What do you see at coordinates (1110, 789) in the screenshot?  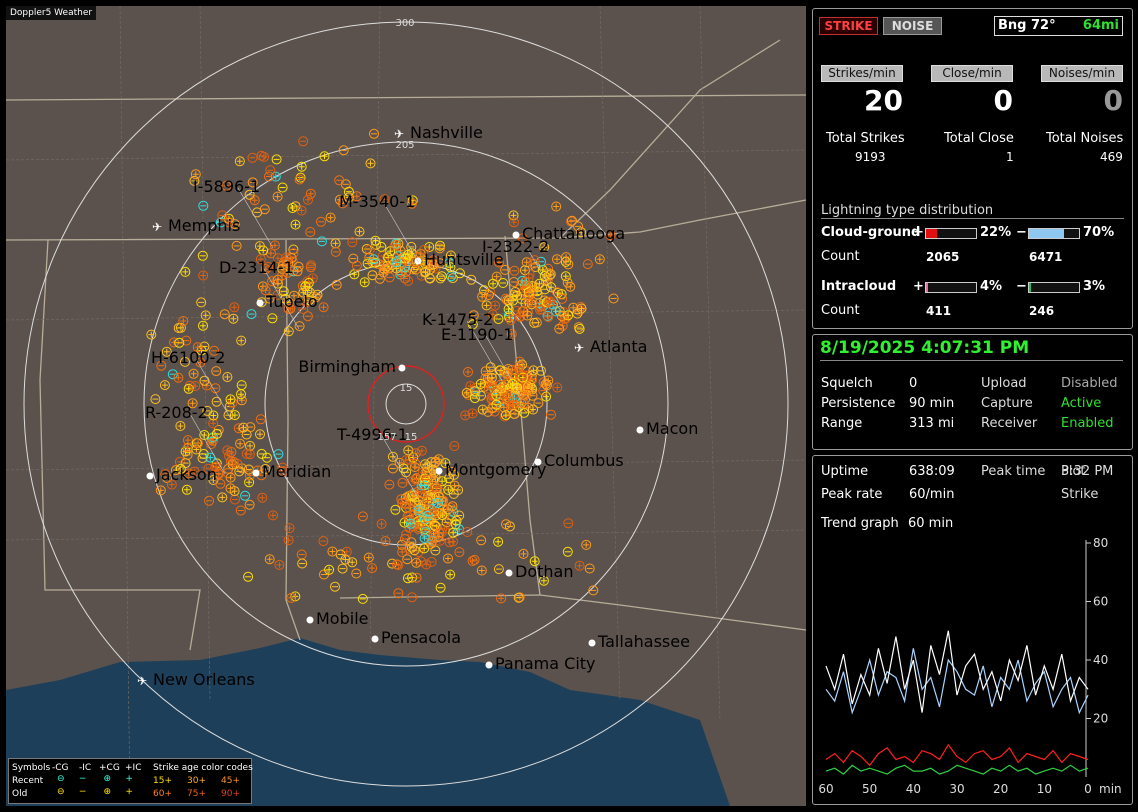 I see `x-unit: min` at bounding box center [1110, 789].